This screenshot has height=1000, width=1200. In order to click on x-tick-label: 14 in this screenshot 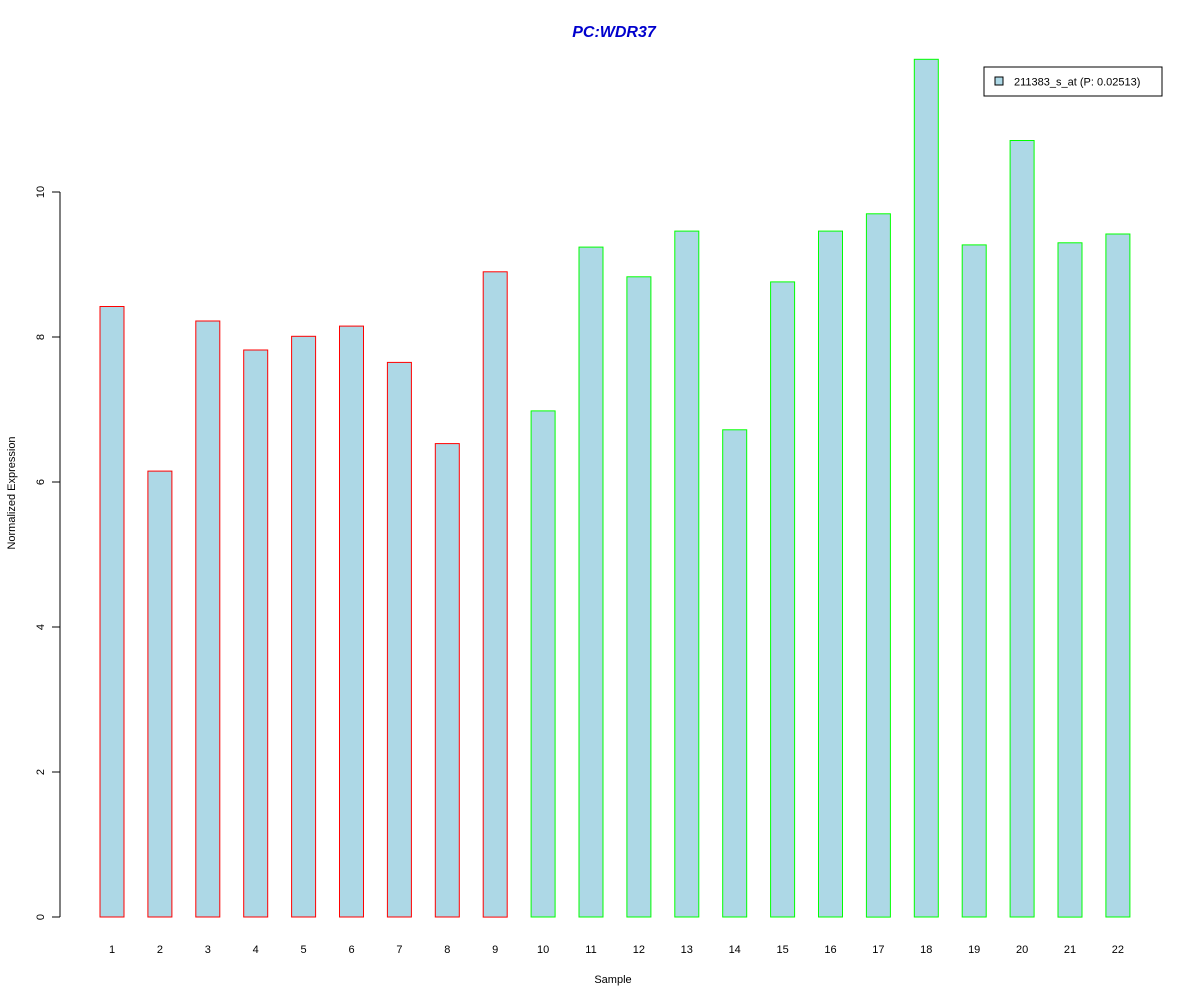, I will do `click(735, 950)`.